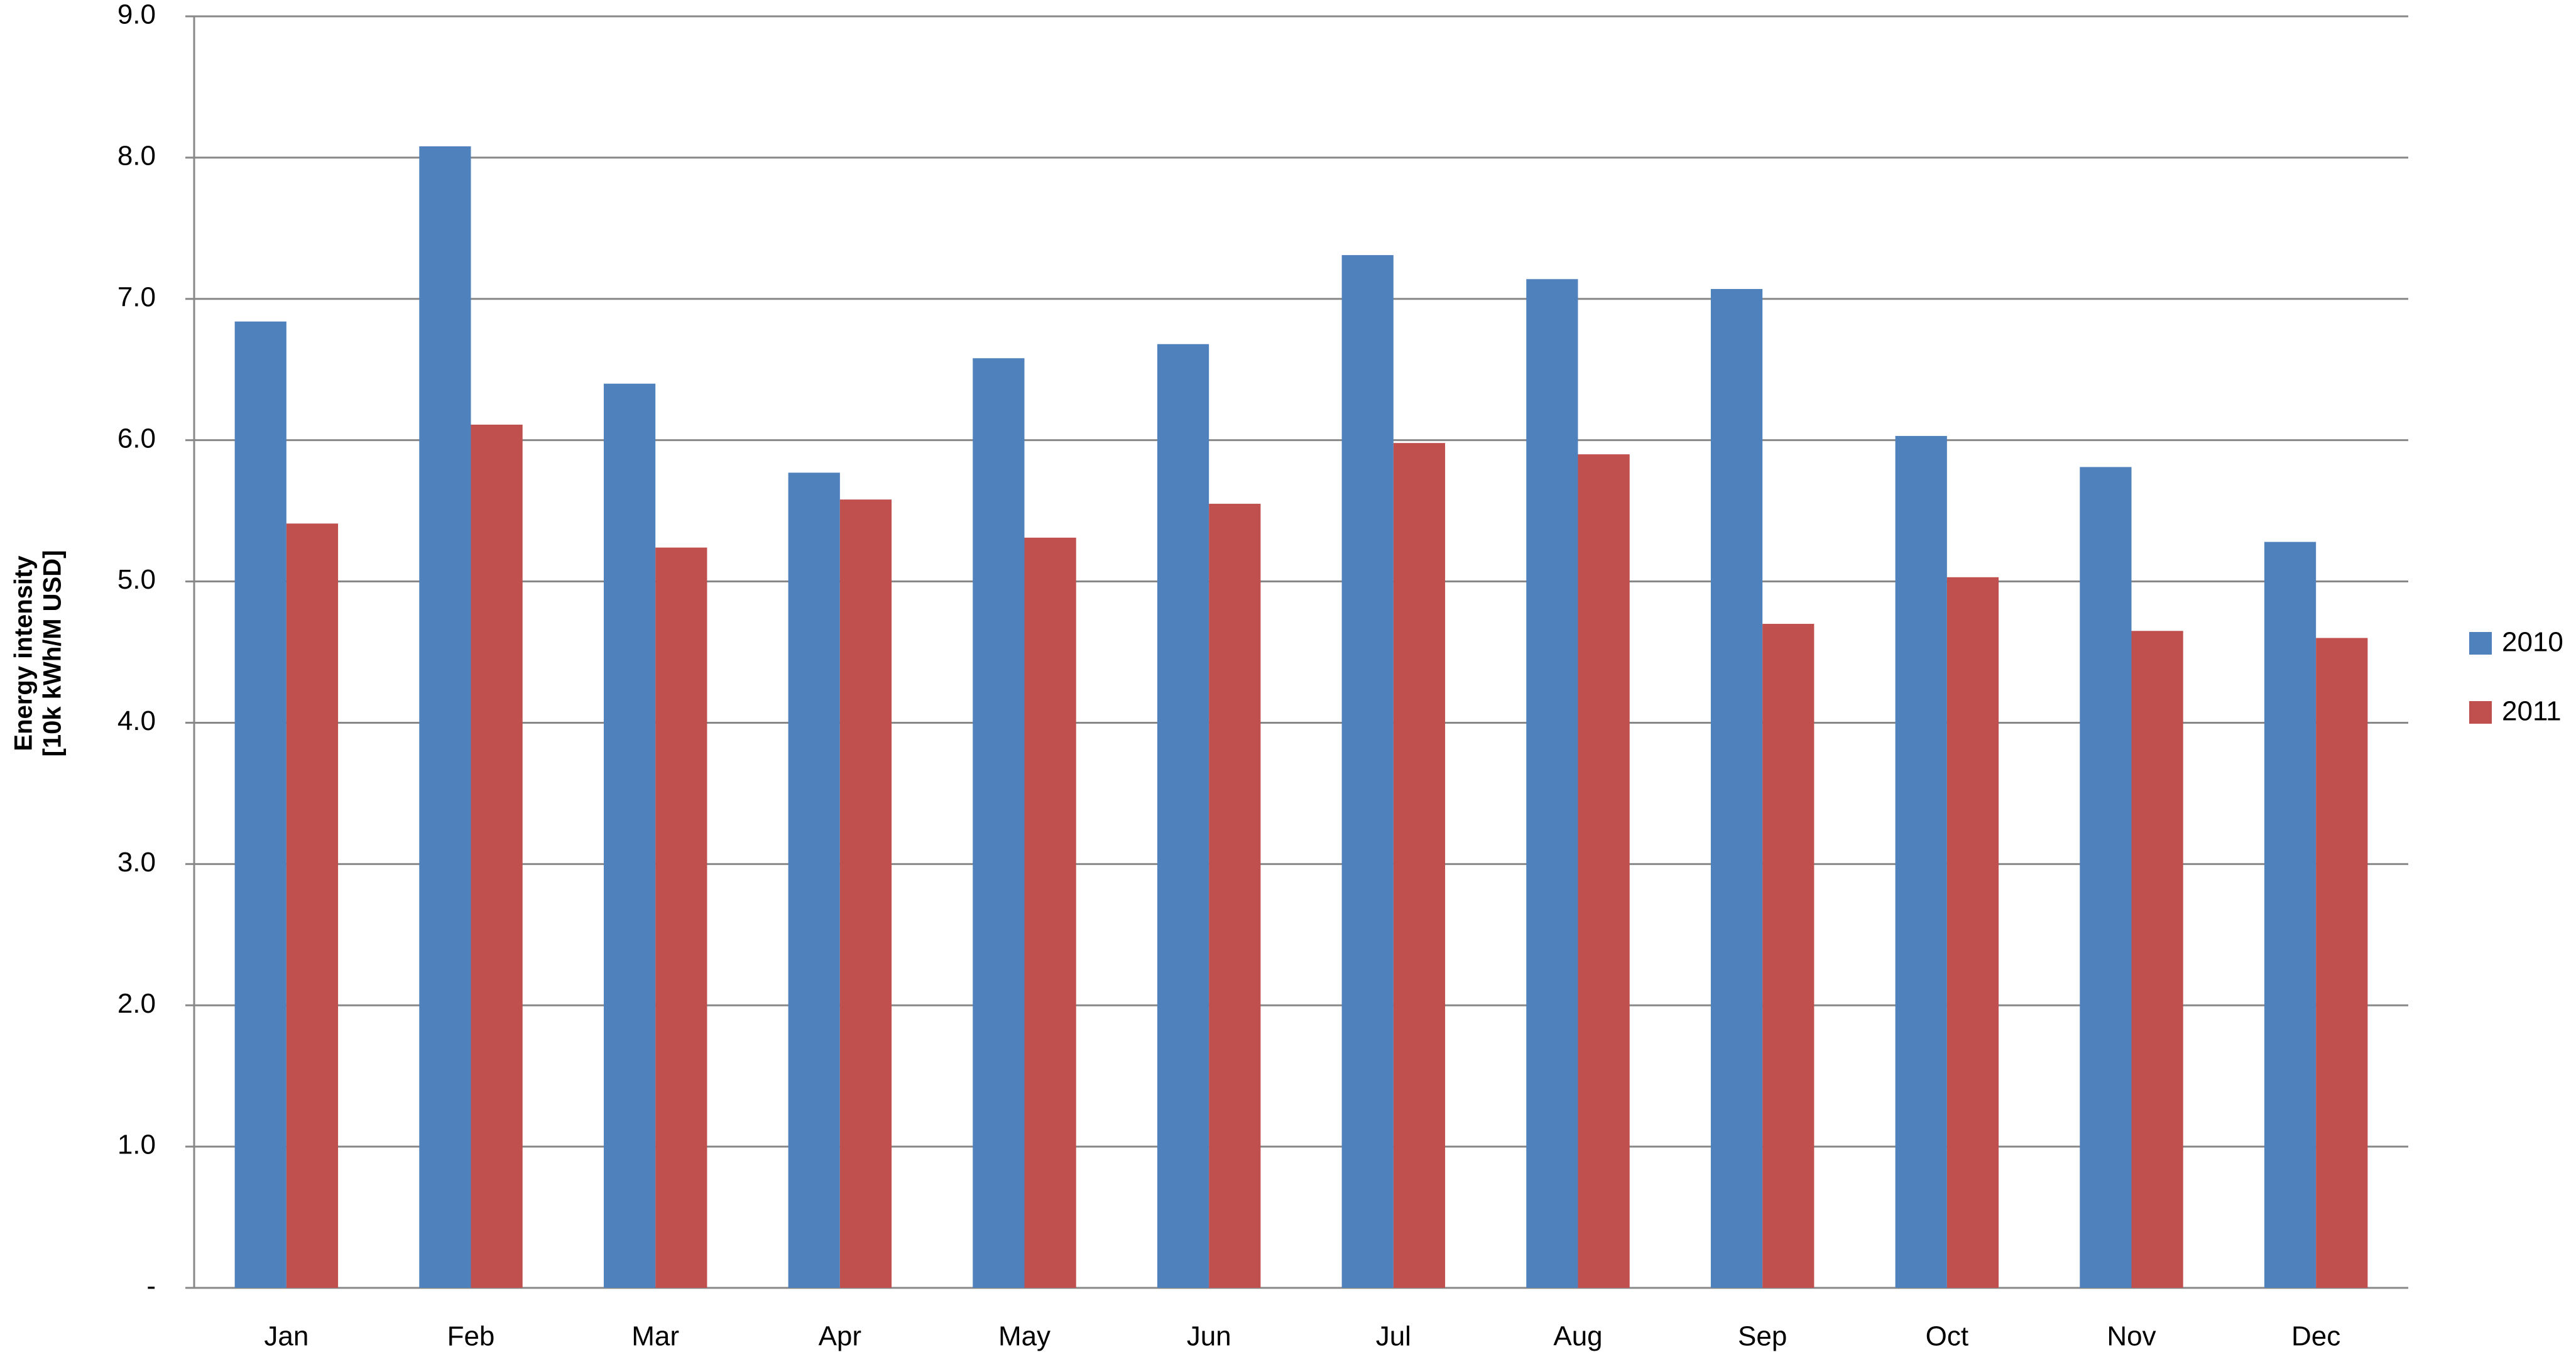 The image size is (2576, 1362). Describe the element at coordinates (136, 721) in the screenshot. I see `y-tick-label: 4.0` at that location.